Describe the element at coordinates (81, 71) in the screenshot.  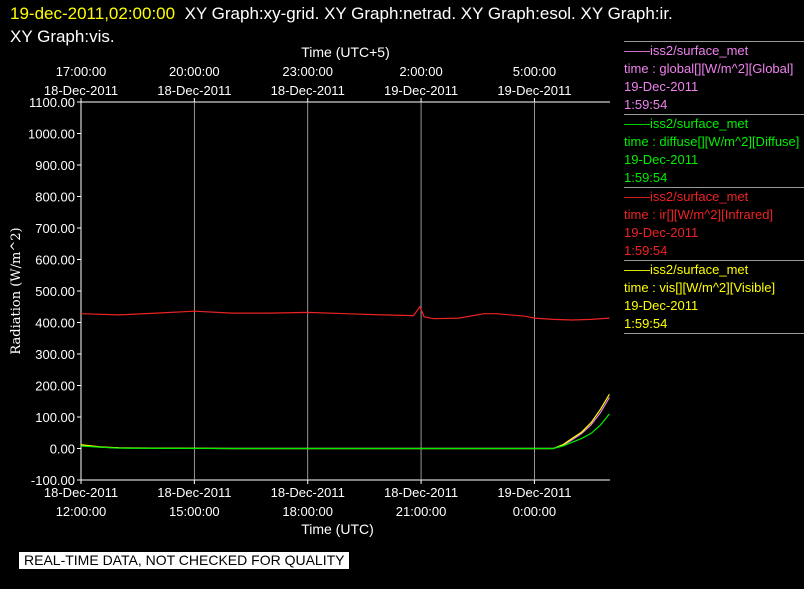
I see `x2-tick-label-time: 17:00:00` at that location.